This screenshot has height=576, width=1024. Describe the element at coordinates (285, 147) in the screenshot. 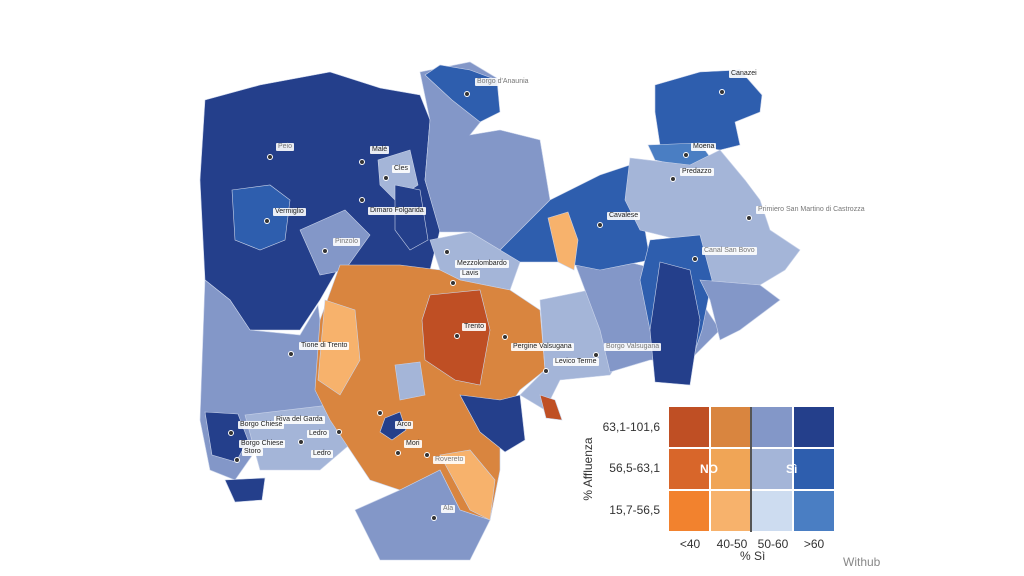

I see `town-label: Peio` at that location.